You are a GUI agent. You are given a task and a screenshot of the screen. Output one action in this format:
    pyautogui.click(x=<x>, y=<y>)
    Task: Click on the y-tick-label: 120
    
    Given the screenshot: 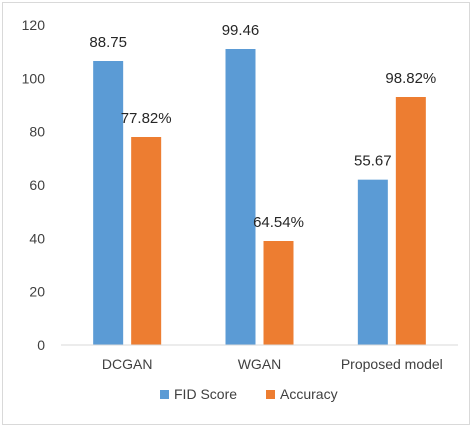 What is the action you would take?
    pyautogui.click(x=34, y=25)
    